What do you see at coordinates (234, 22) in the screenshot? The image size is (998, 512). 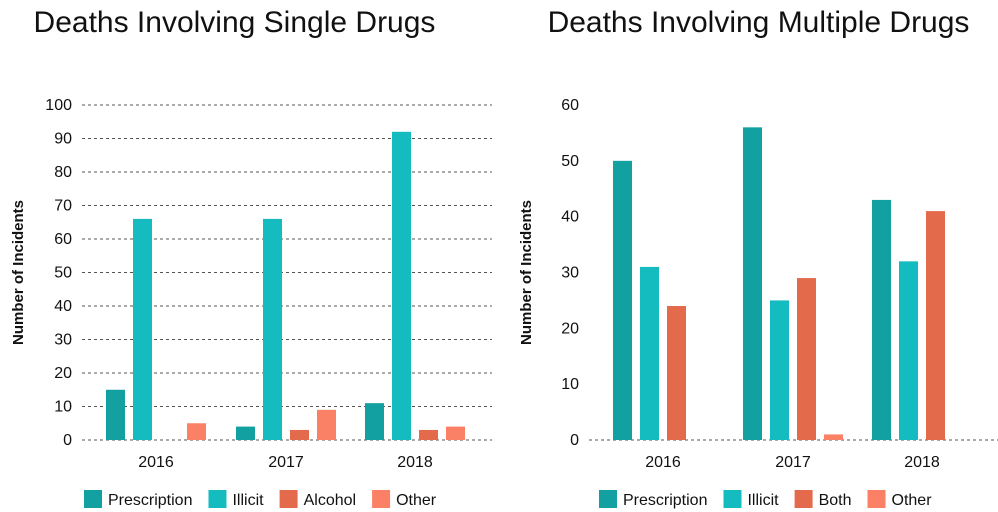 I see `chart-title: Deaths Involving Single Drugs` at bounding box center [234, 22].